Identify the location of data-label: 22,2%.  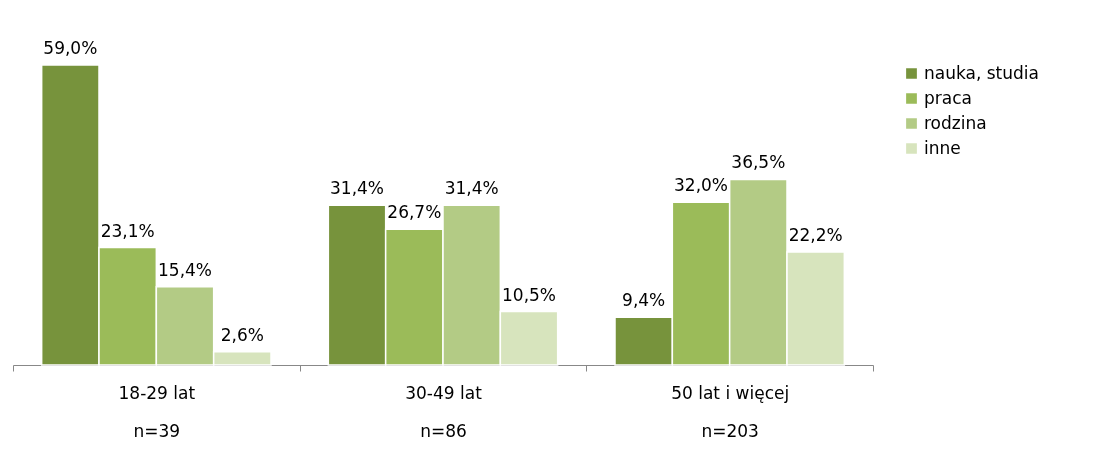
(815, 235).